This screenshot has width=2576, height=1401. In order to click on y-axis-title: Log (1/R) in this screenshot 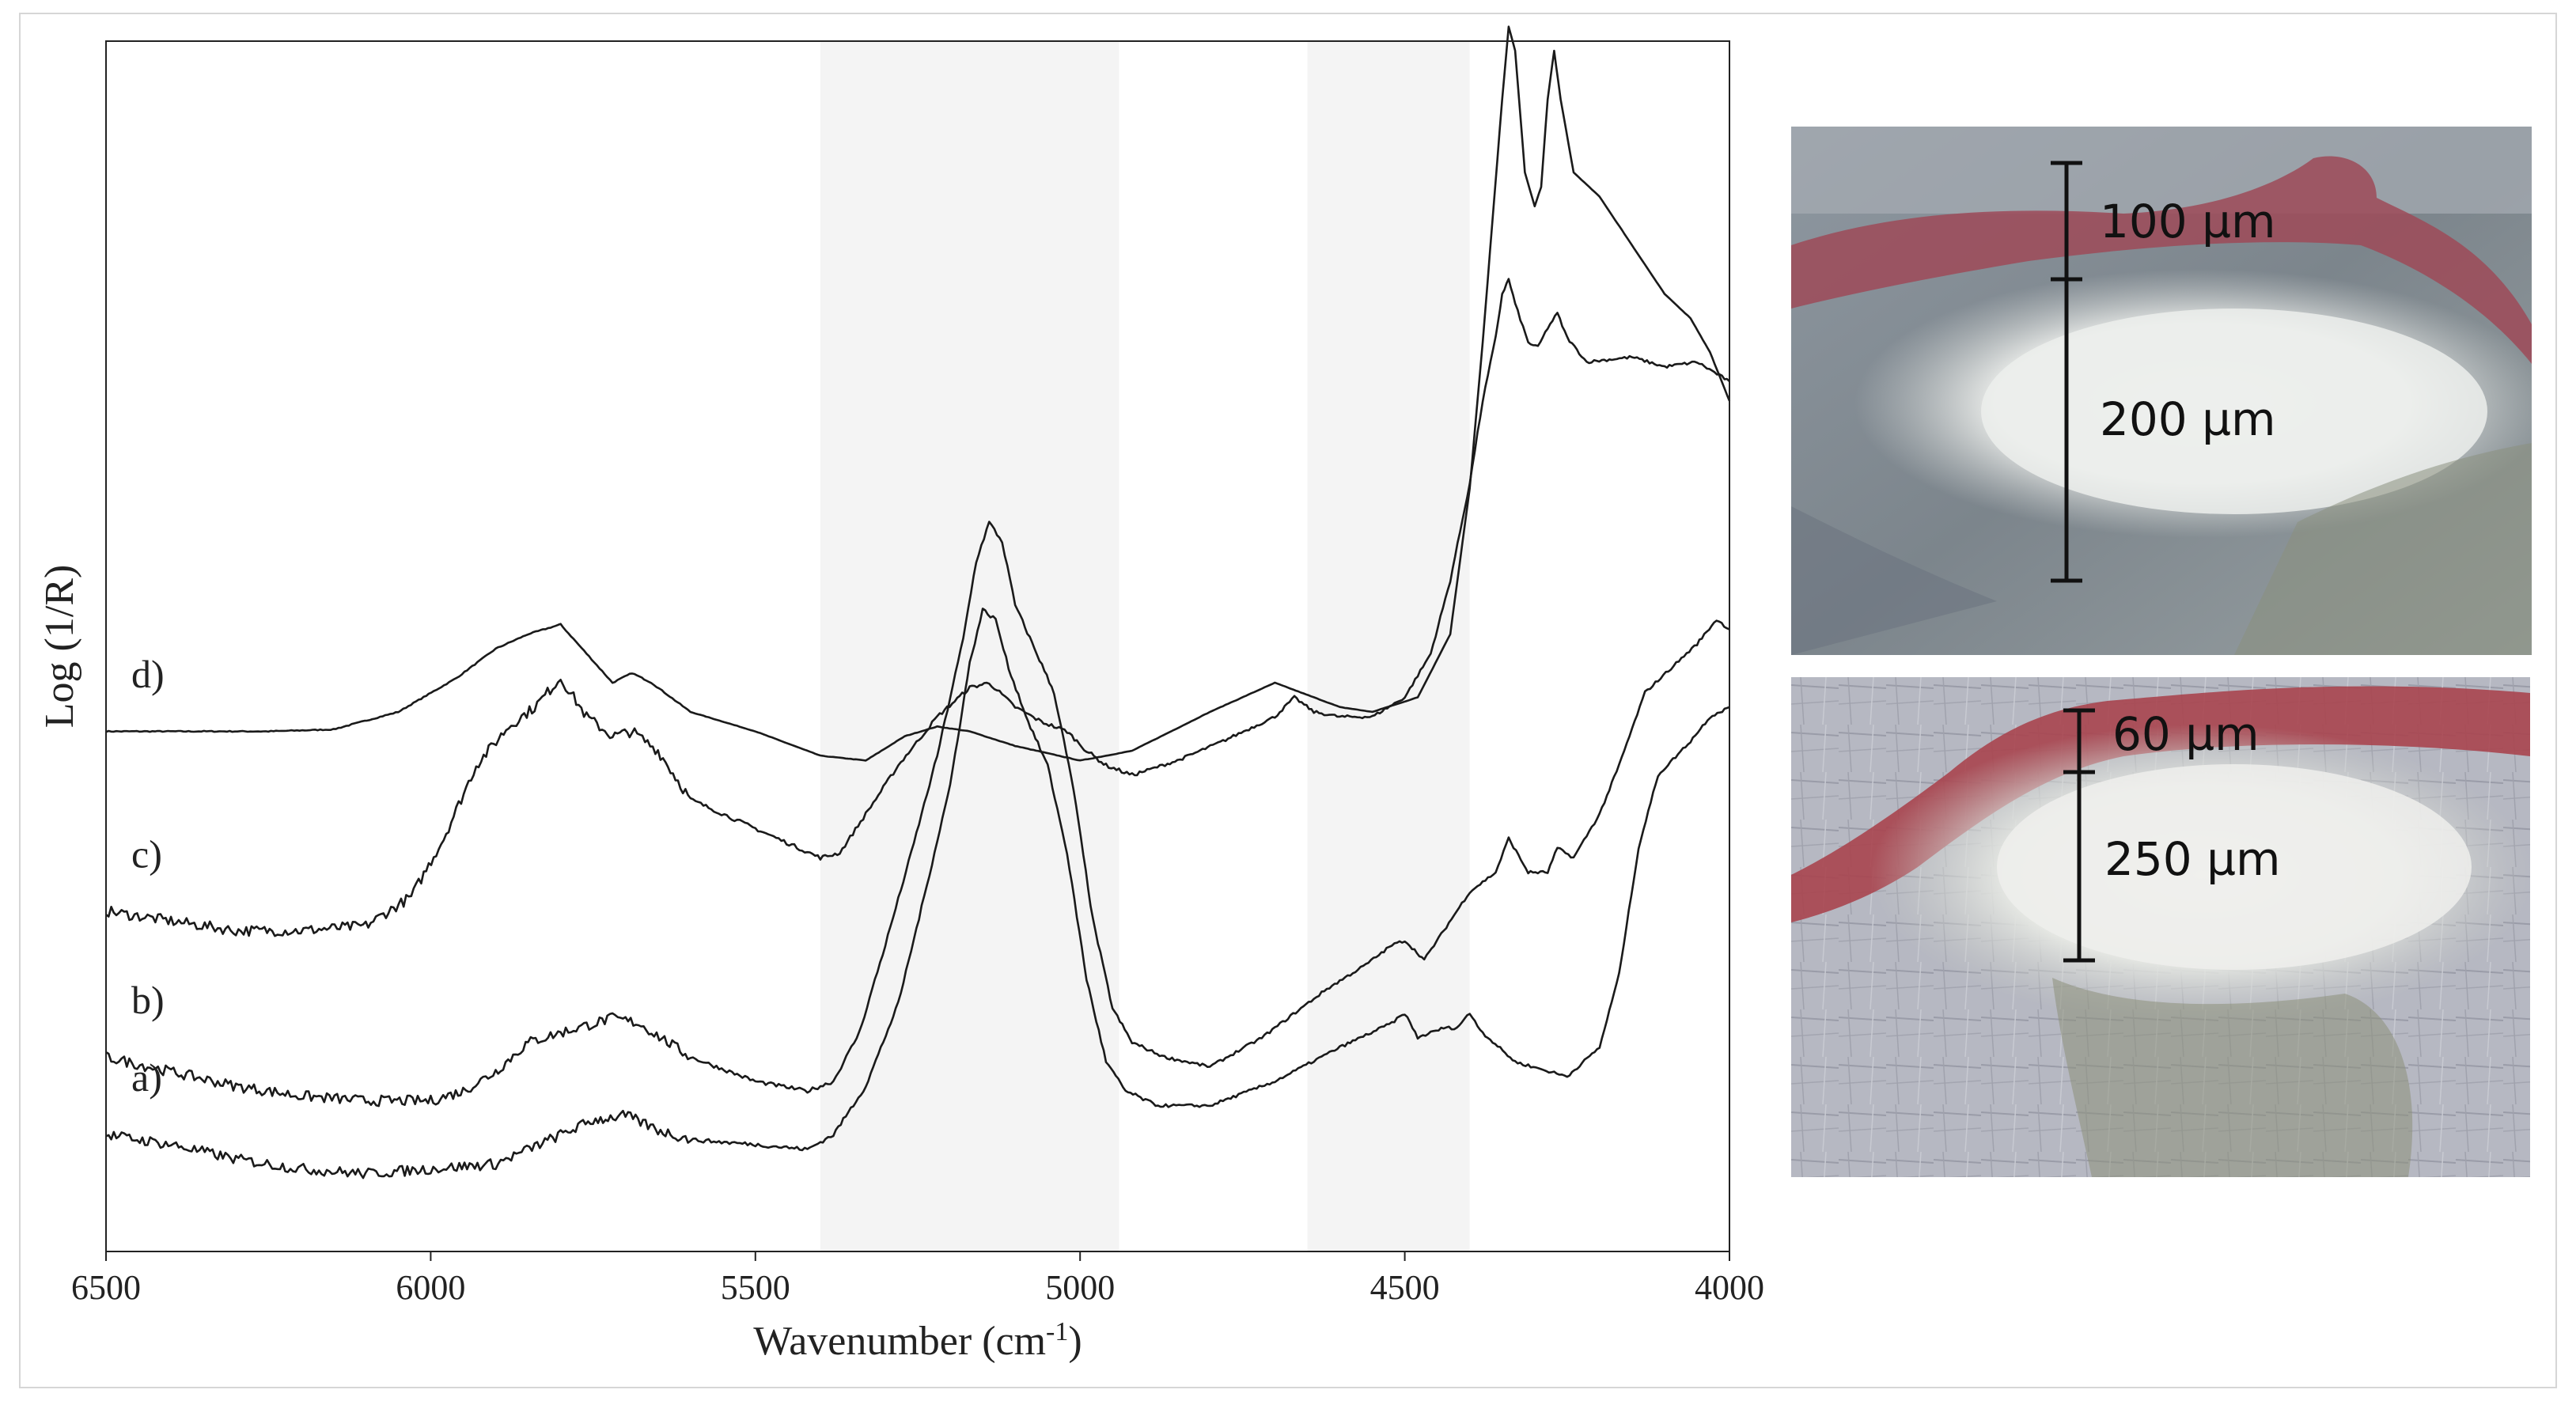, I will do `click(59, 647)`.